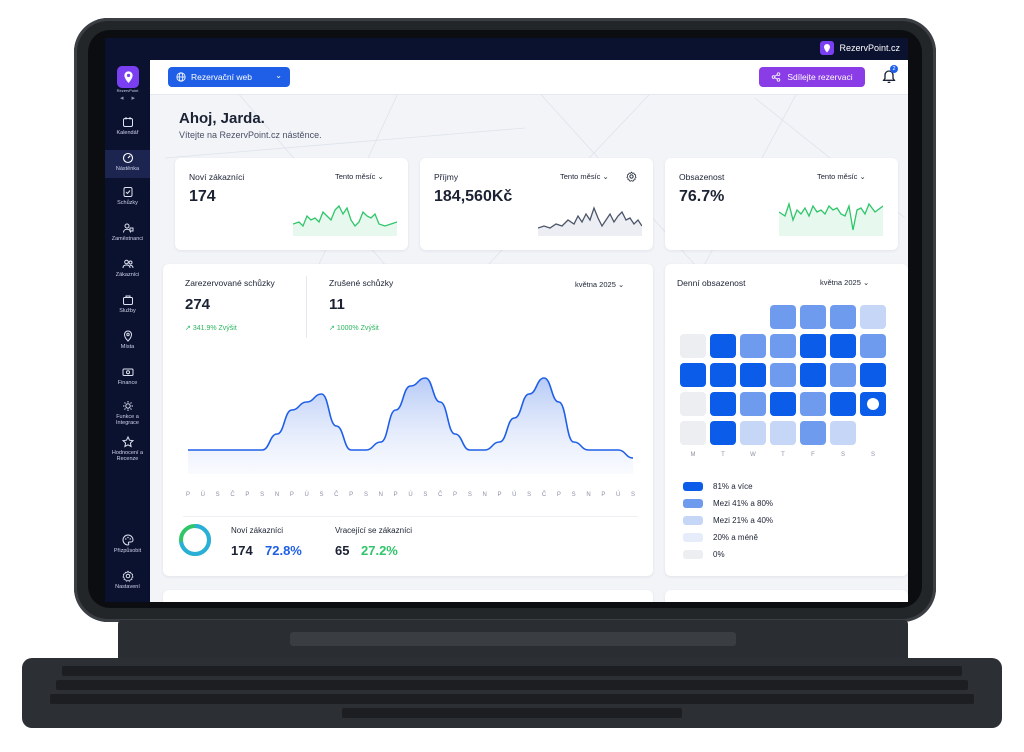 The width and height of the screenshot is (1024, 752). I want to click on kpi-card-revenue: Příjmy Tento měsíc ⌄ 184,560Kč, so click(536, 204).